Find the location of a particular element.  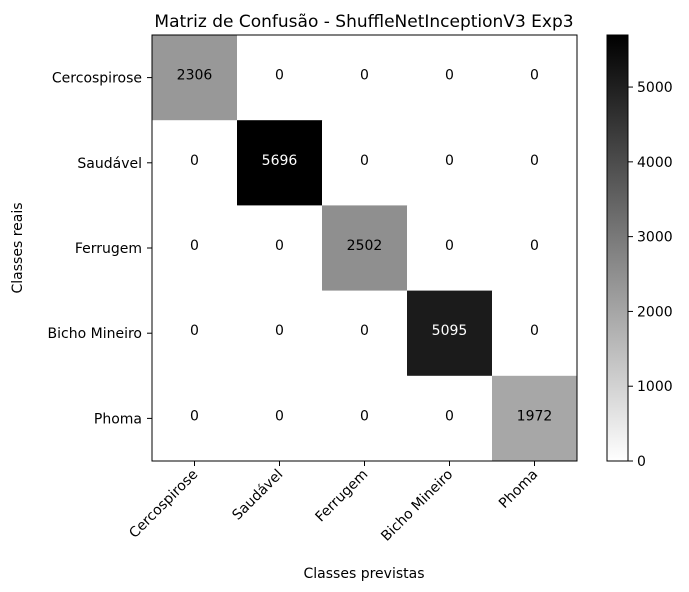

x-tick-label: Phoma is located at coordinates (518, 489).